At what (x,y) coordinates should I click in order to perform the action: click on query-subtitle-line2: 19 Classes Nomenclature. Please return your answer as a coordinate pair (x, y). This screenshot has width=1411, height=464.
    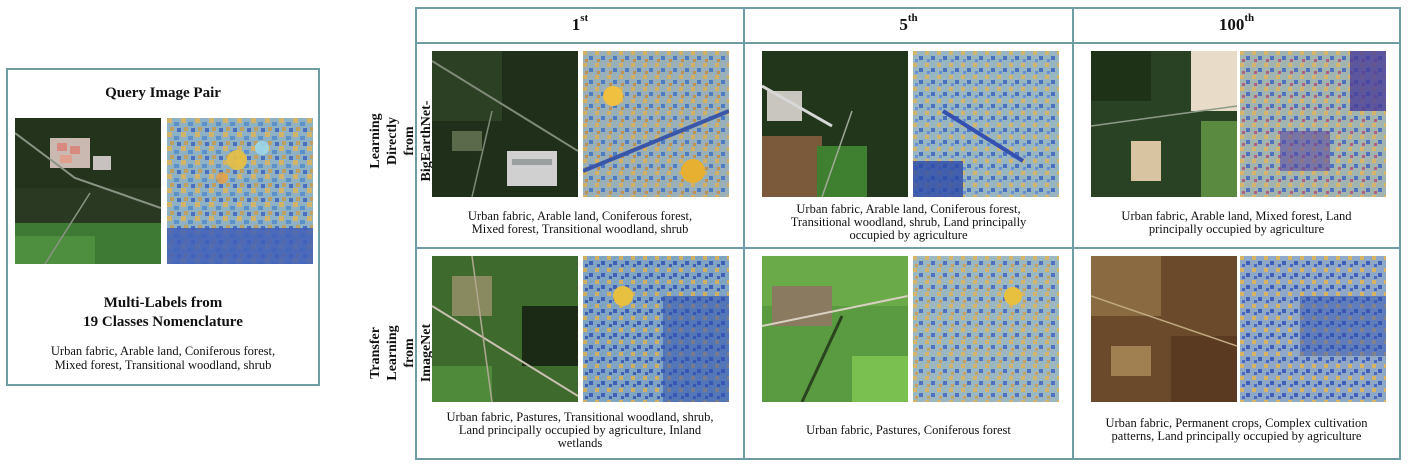
    Looking at the image, I should click on (163, 322).